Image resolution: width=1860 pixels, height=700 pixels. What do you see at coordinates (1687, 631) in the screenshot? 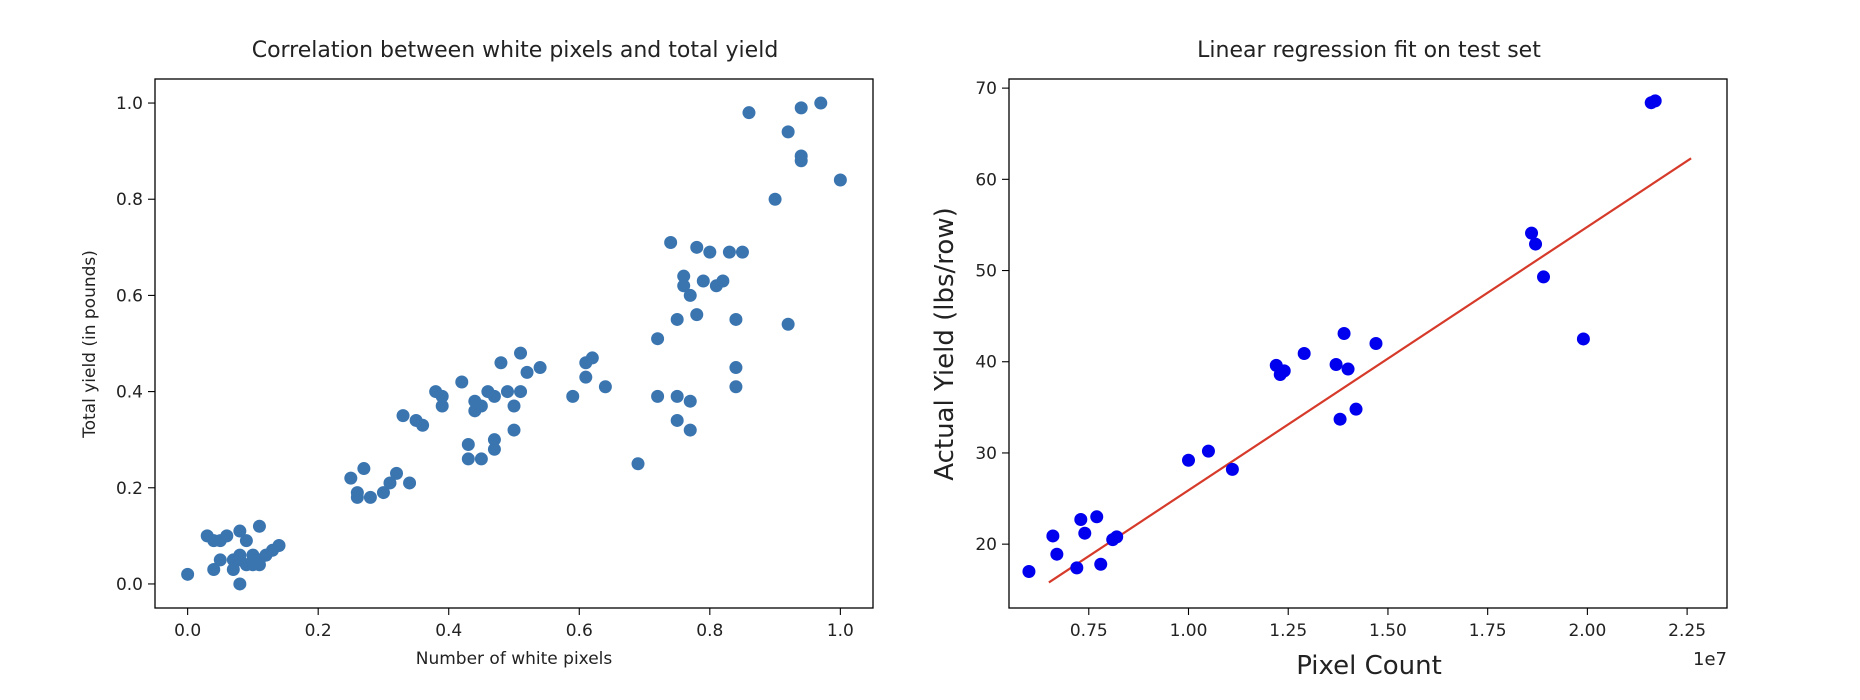
I see `right-x-tick-label: 2.25` at bounding box center [1687, 631].